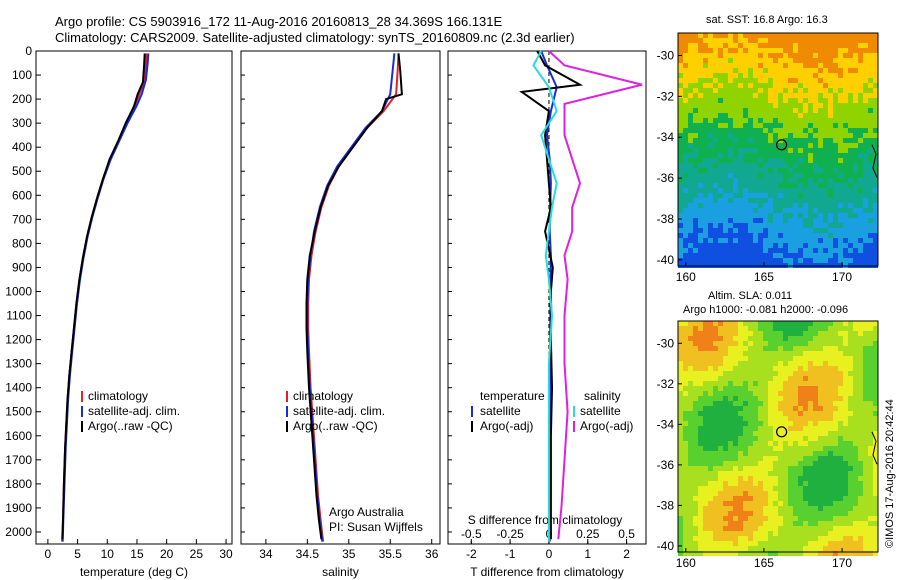 This screenshot has height=580, width=900. Describe the element at coordinates (18, 508) in the screenshot. I see `y-tick-label: 1900` at that location.